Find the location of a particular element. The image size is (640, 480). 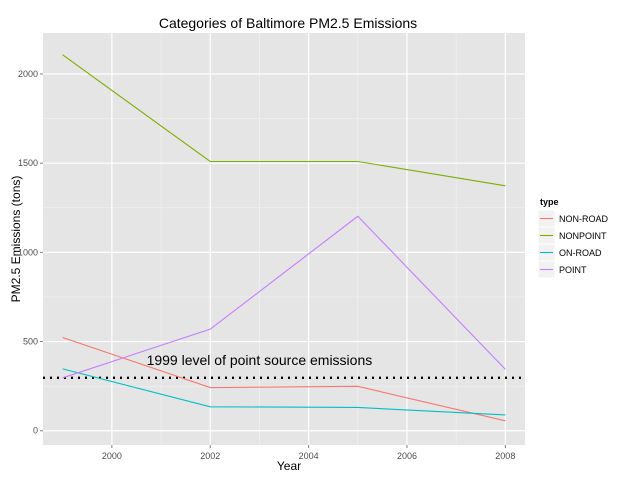

chart-title: Categories of Baltimore PM2.5 Emissions is located at coordinates (288, 23).